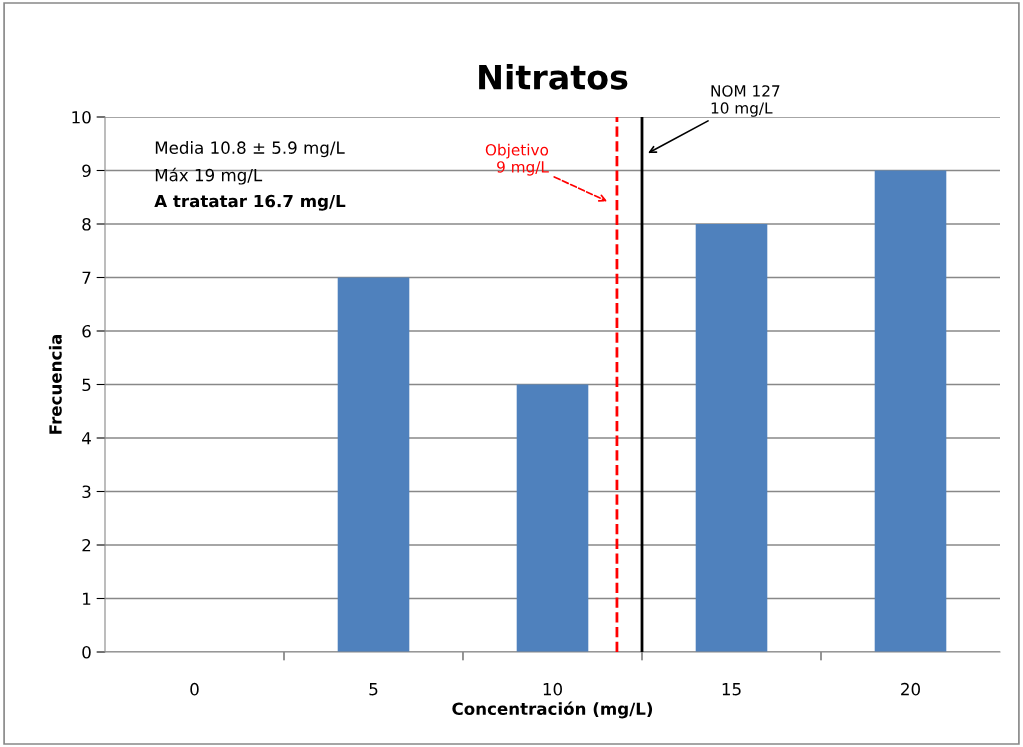 This screenshot has width=1023, height=747. I want to click on y-tick-label: 5, so click(86, 385).